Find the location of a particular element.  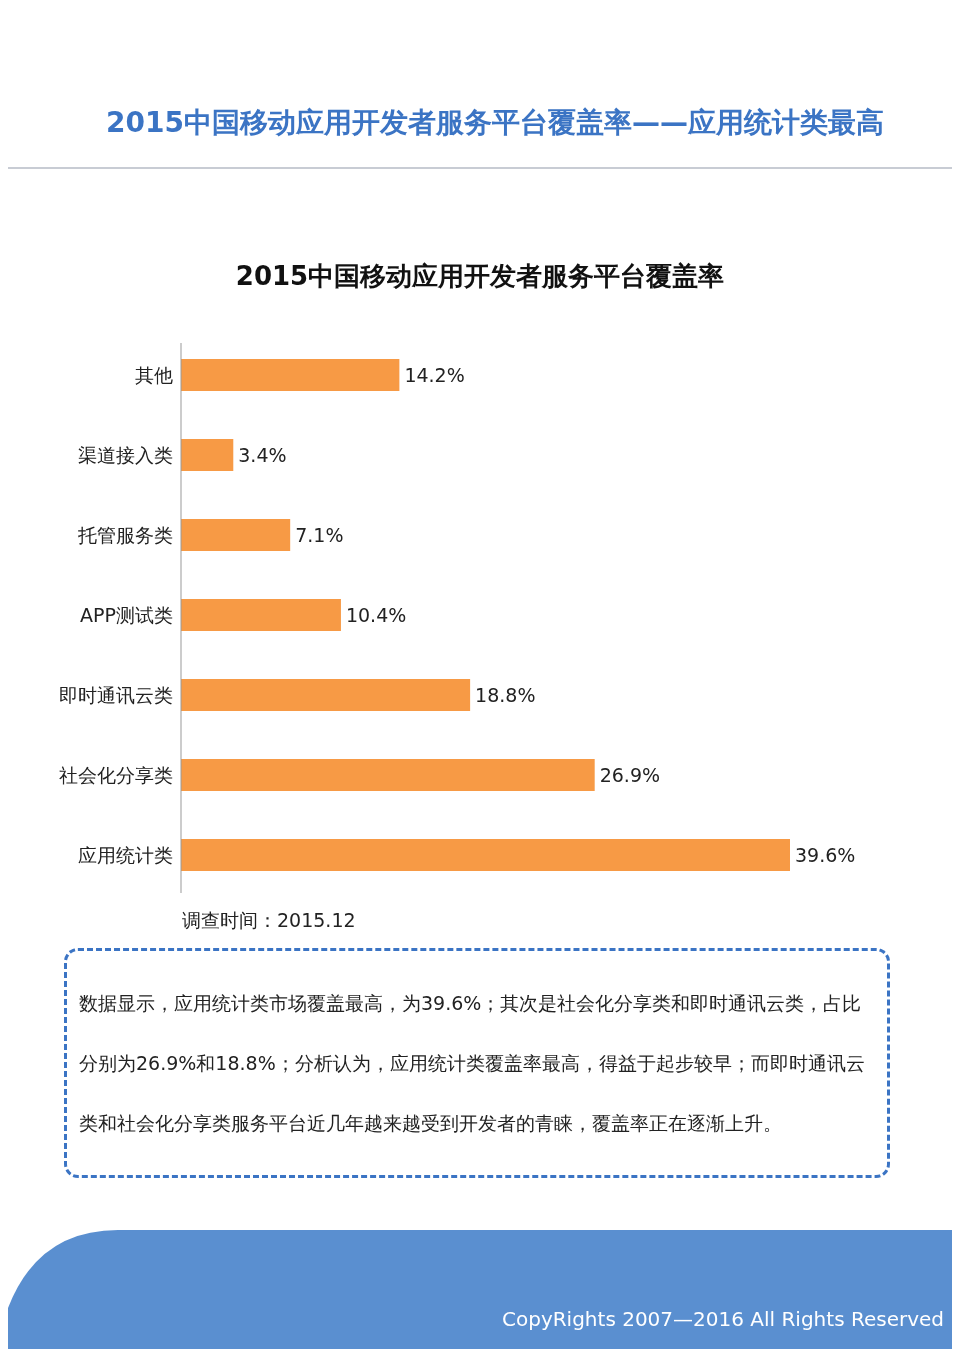

text: 调查时间：2015.12 is located at coordinates (269, 919).